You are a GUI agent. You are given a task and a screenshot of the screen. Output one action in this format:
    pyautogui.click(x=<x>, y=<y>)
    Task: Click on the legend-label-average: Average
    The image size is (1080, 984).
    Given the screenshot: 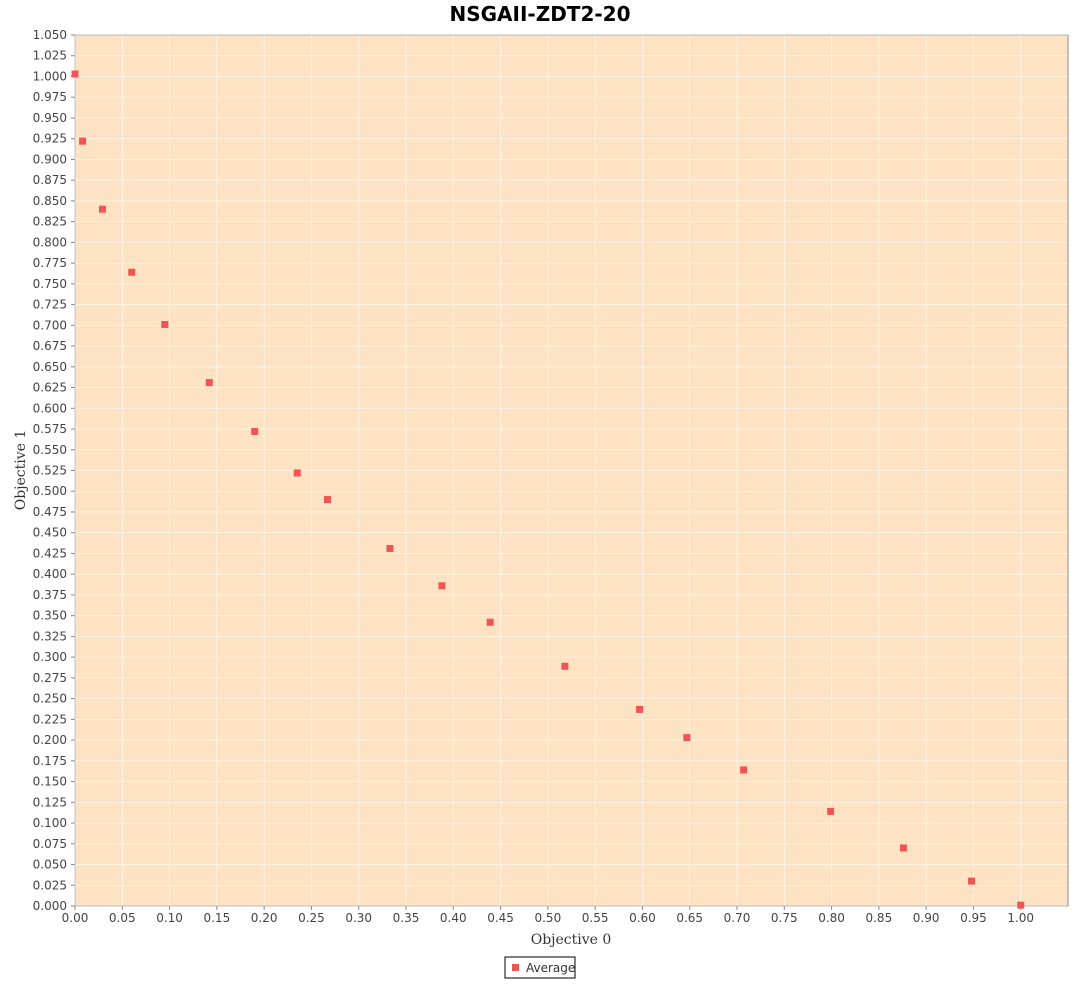 What is the action you would take?
    pyautogui.click(x=550, y=968)
    